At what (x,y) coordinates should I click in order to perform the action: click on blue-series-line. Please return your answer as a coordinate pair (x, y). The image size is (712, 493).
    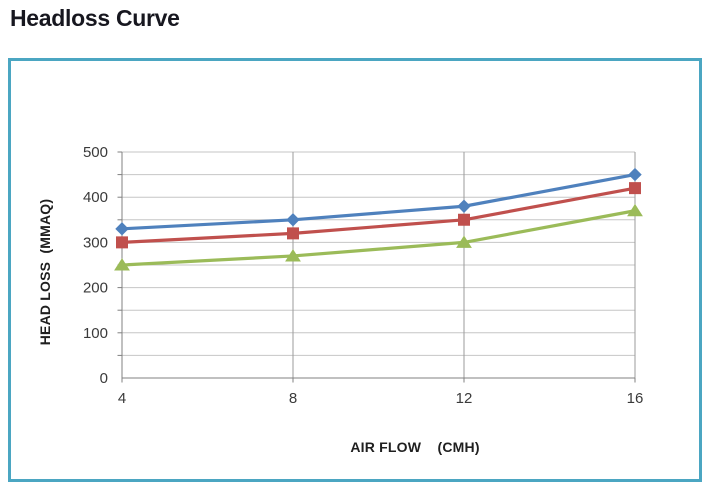
    Looking at the image, I should click on (378, 201).